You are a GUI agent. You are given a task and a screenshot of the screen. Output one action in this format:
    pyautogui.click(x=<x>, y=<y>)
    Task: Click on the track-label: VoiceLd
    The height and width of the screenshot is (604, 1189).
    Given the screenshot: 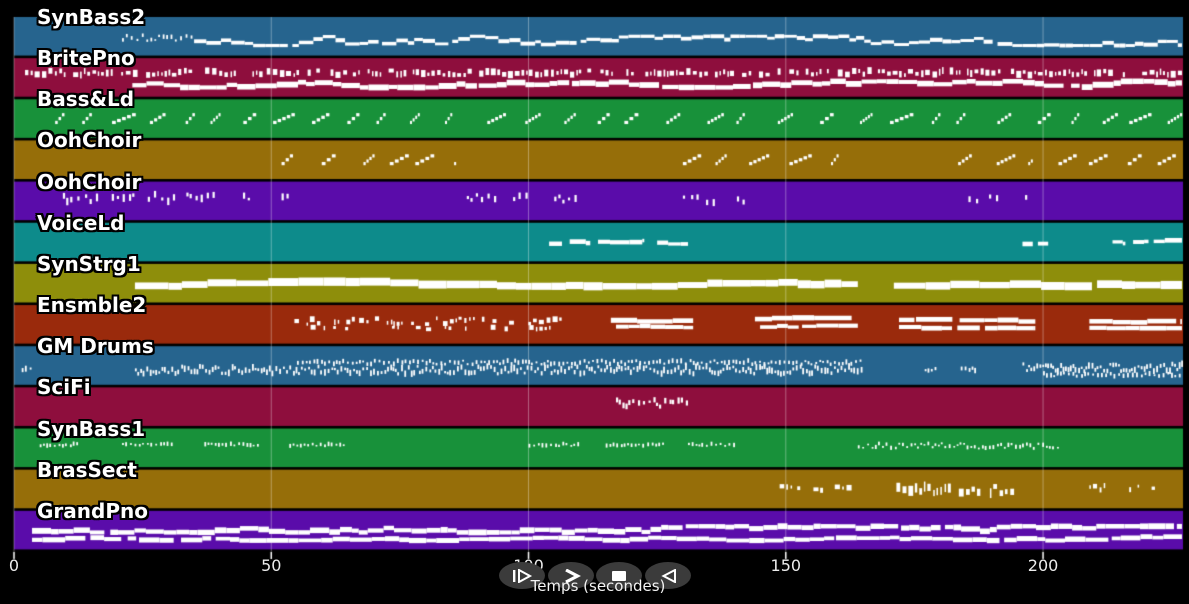 What is the action you would take?
    pyautogui.click(x=81, y=222)
    